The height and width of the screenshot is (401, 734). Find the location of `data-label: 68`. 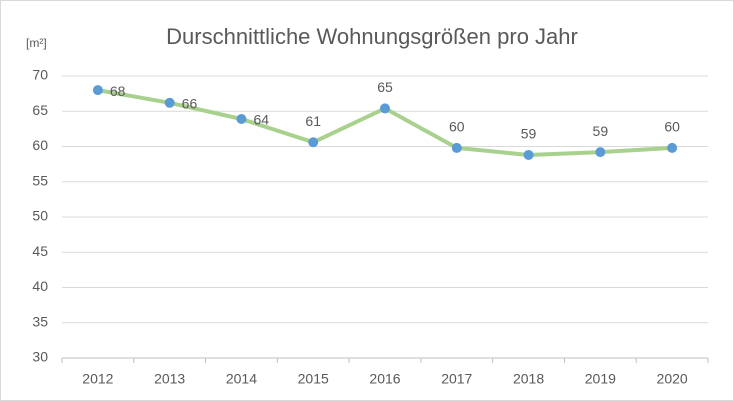

data-label: 68 is located at coordinates (118, 91).